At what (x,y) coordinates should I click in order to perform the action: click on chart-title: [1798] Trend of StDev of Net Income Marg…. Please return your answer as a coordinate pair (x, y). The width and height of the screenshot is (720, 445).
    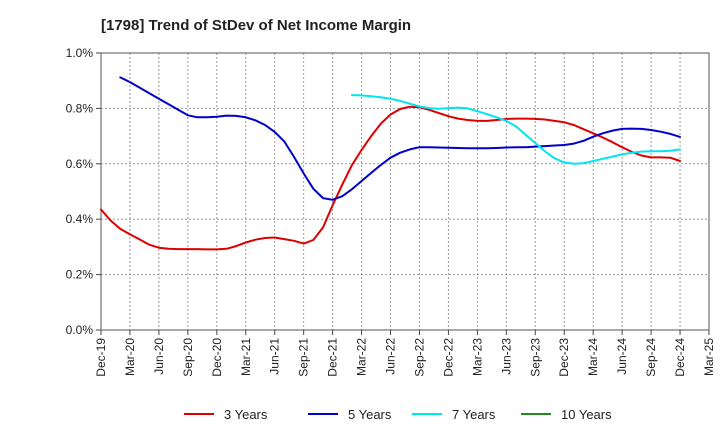
    Looking at the image, I should click on (256, 25).